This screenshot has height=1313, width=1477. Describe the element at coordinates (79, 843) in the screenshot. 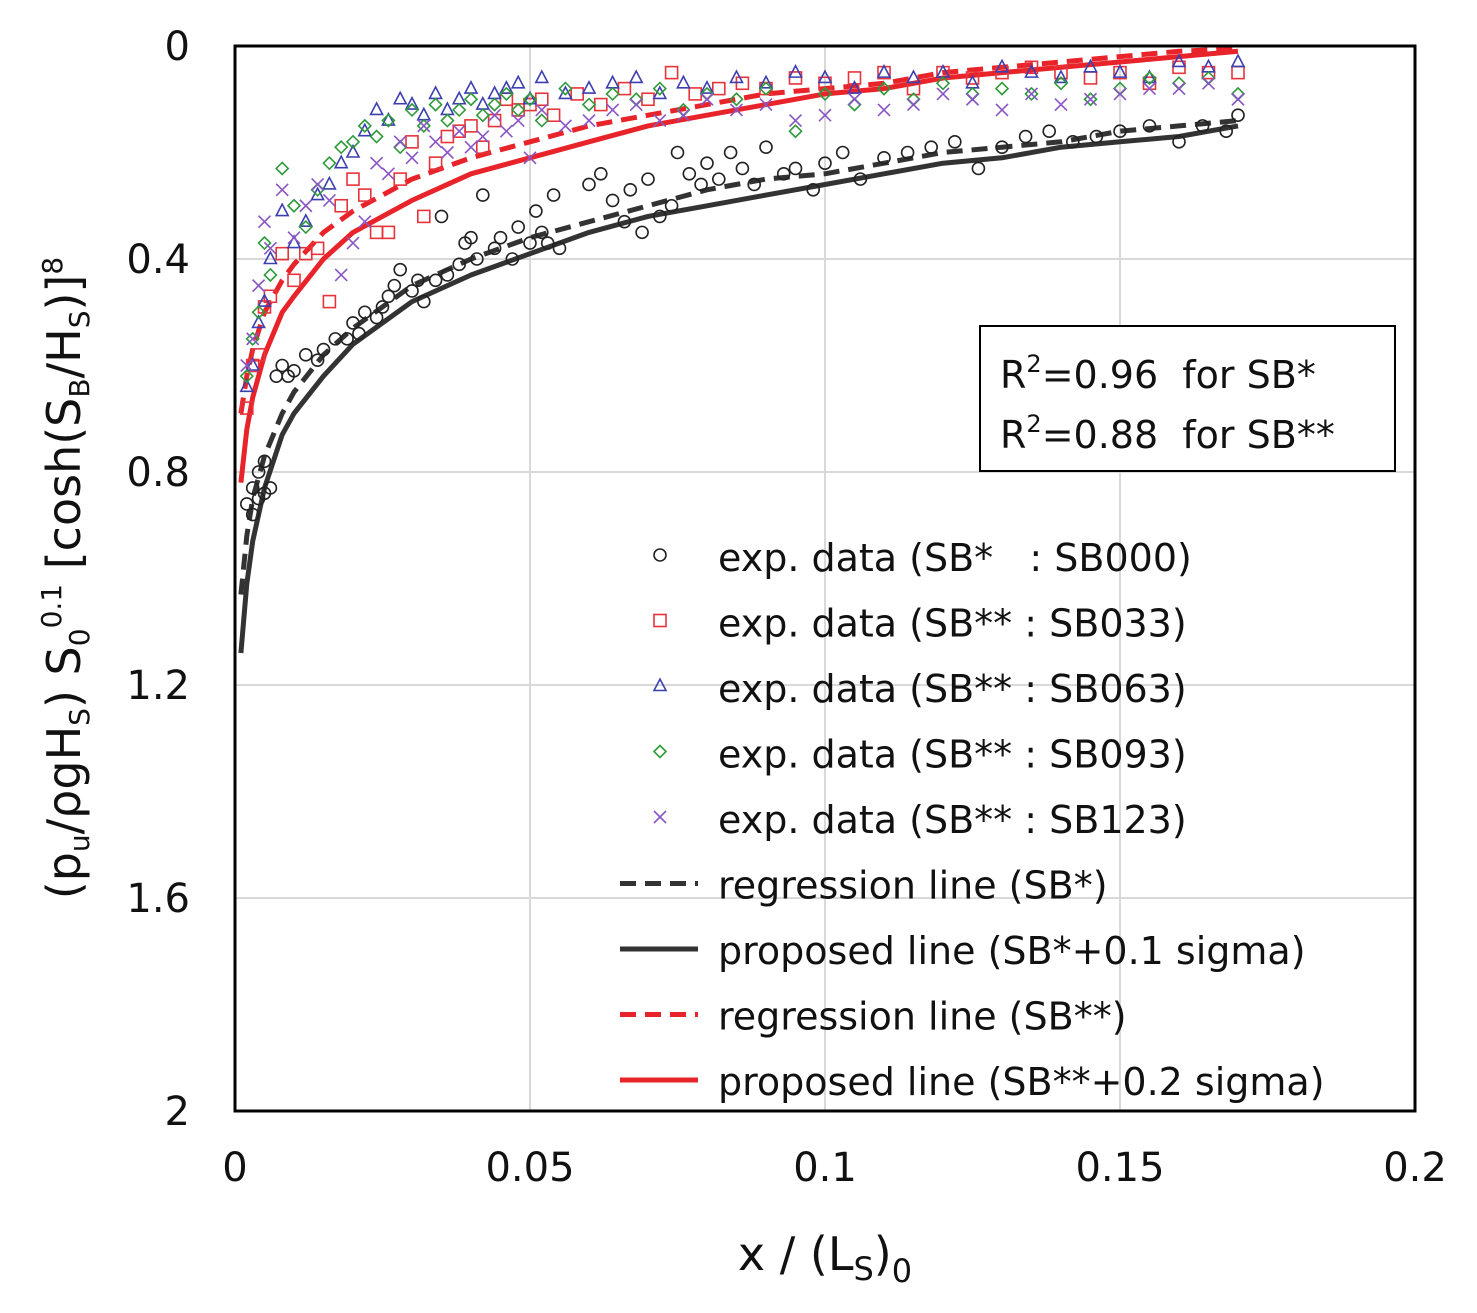

I see `y-axis-label-s1: u` at that location.